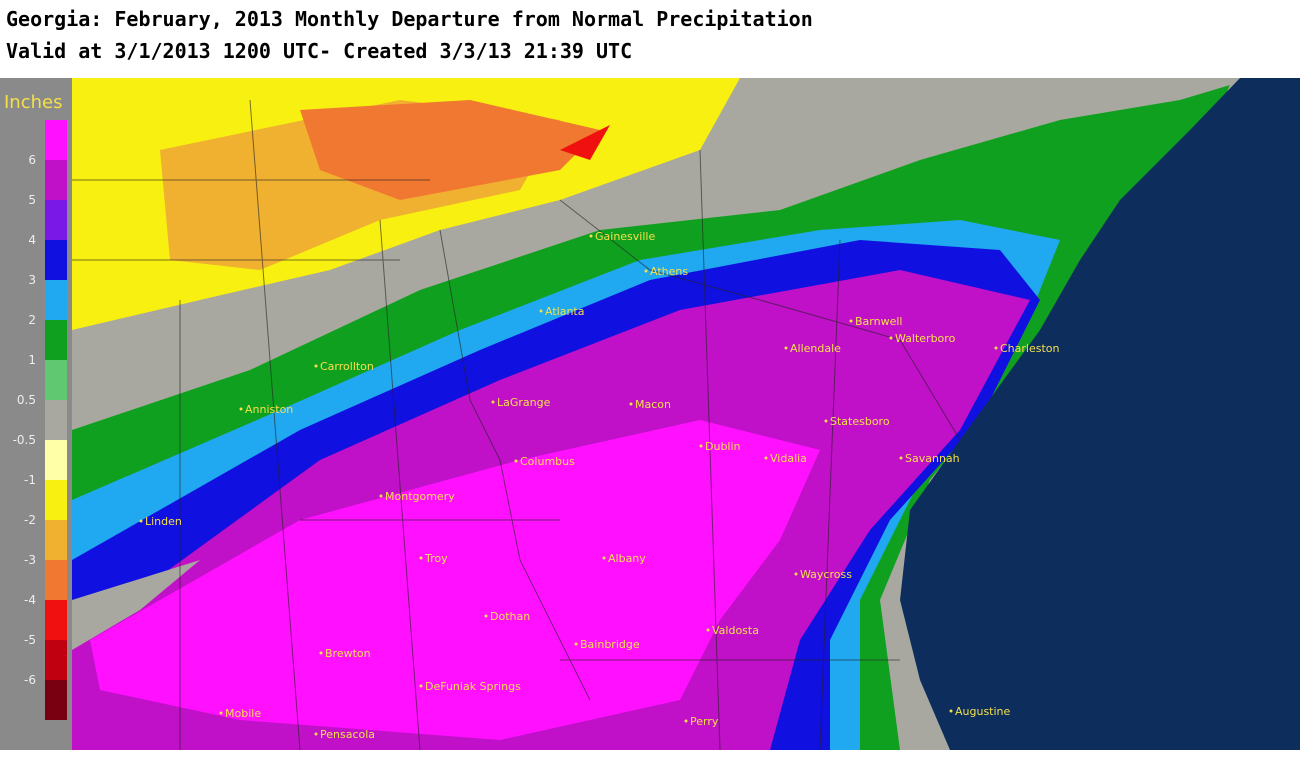 This screenshot has height=757, width=1300. I want to click on city-label: Savannah, so click(932, 458).